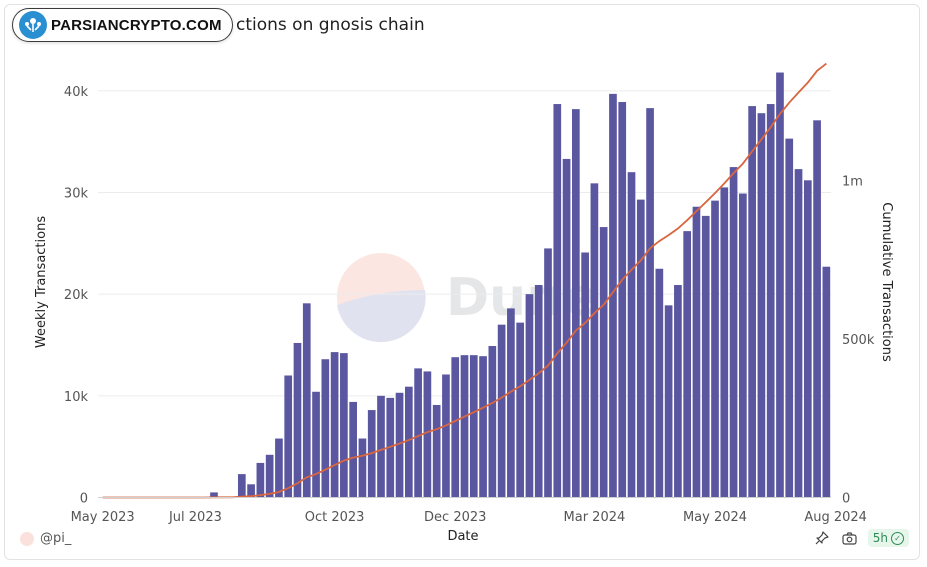  What do you see at coordinates (852, 181) in the screenshot?
I see `y2-tick-label: 1m` at bounding box center [852, 181].